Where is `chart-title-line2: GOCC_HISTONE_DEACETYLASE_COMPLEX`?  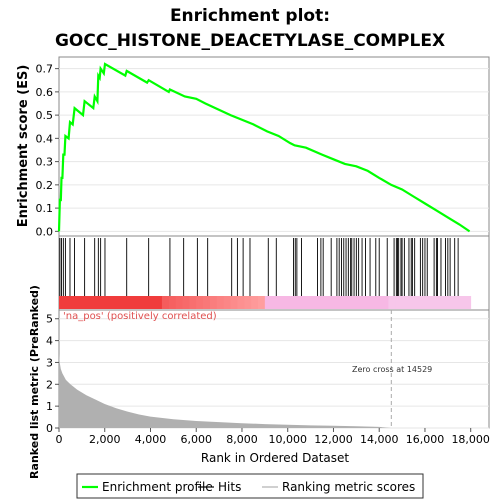 chart-title-line2: GOCC_HISTONE_DEACETYLASE_COMPLEX is located at coordinates (250, 41).